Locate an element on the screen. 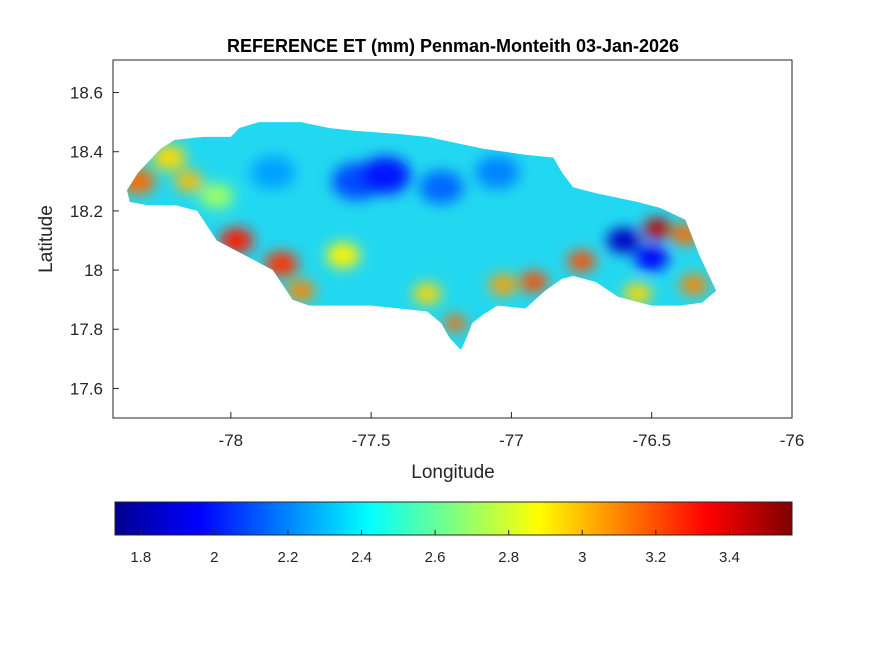 The width and height of the screenshot is (875, 656). colorbar-tick-label: 3 is located at coordinates (582, 557).